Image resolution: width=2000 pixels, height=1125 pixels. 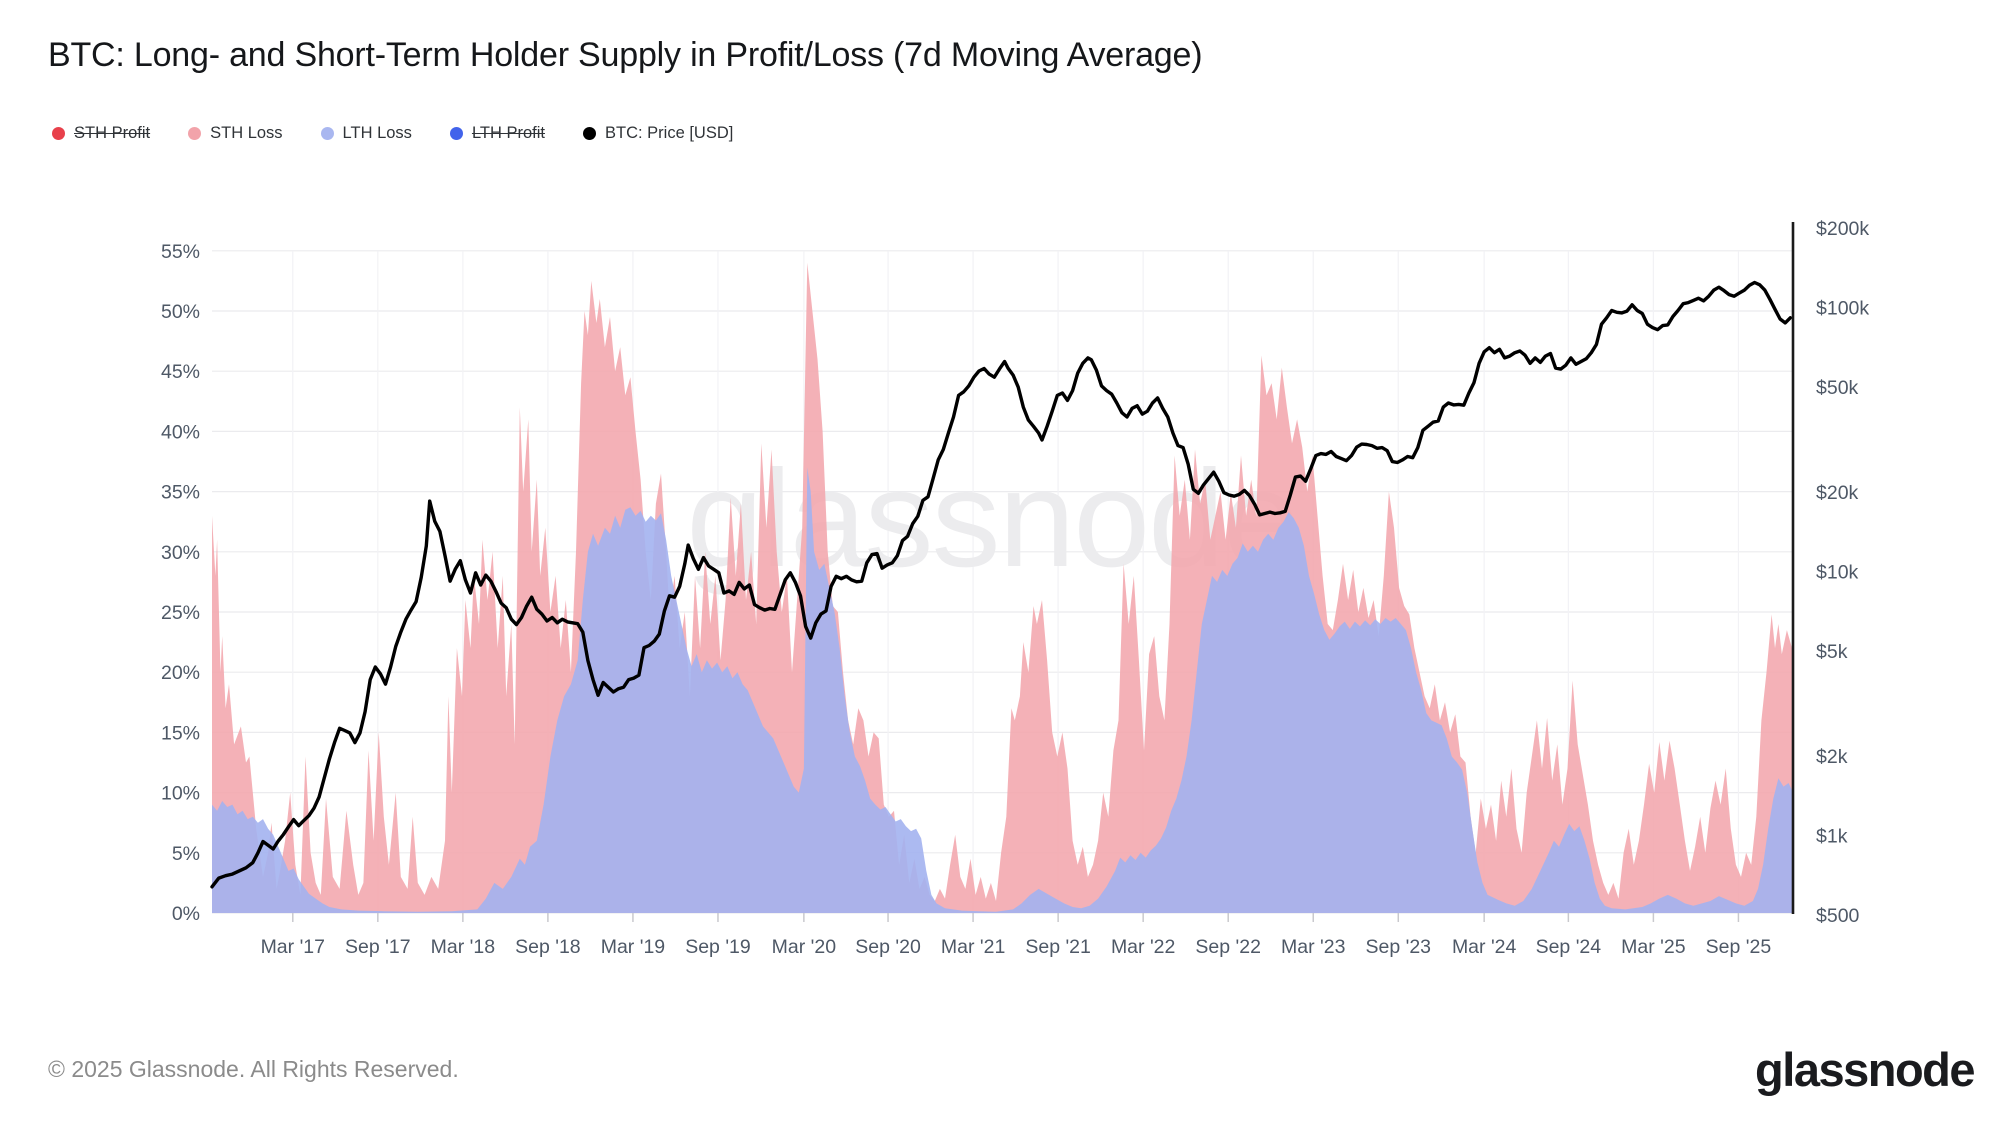 What do you see at coordinates (1228, 947) in the screenshot?
I see `x-axis-tick-label: Sep '22` at bounding box center [1228, 947].